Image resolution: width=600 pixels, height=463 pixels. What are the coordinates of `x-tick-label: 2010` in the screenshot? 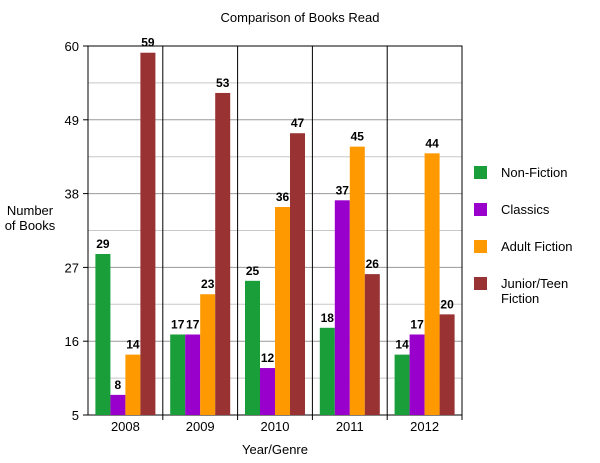 It's located at (275, 426).